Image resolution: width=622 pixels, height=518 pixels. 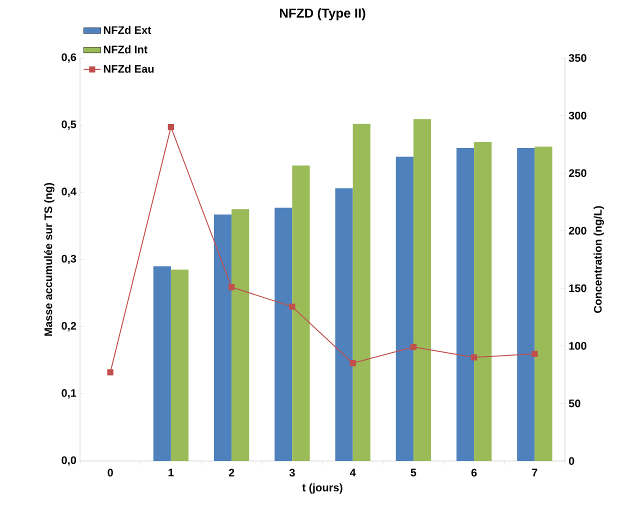 I want to click on y-axis-title: Masse accumulée sur TS (ng), so click(x=49, y=259).